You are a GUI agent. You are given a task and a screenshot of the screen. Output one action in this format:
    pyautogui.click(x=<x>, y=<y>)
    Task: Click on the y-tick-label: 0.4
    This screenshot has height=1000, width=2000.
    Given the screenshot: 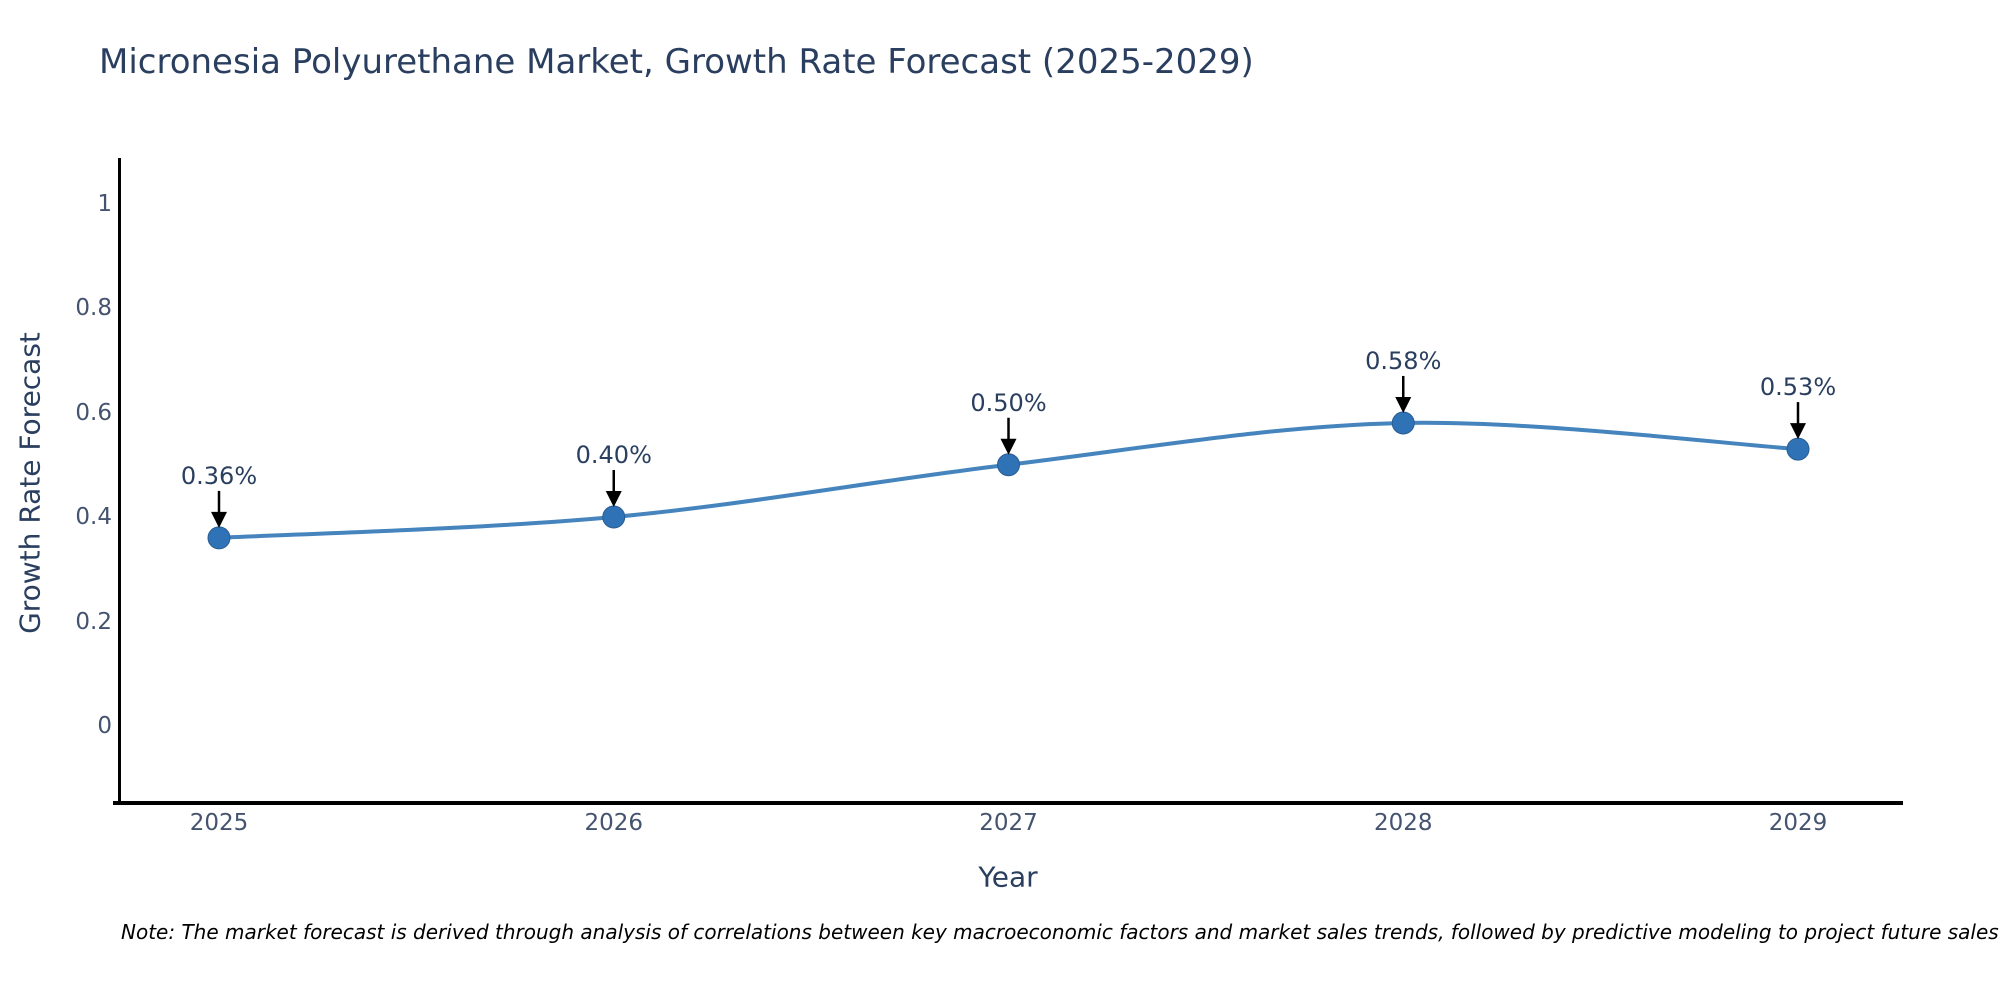 What is the action you would take?
    pyautogui.click(x=93, y=517)
    